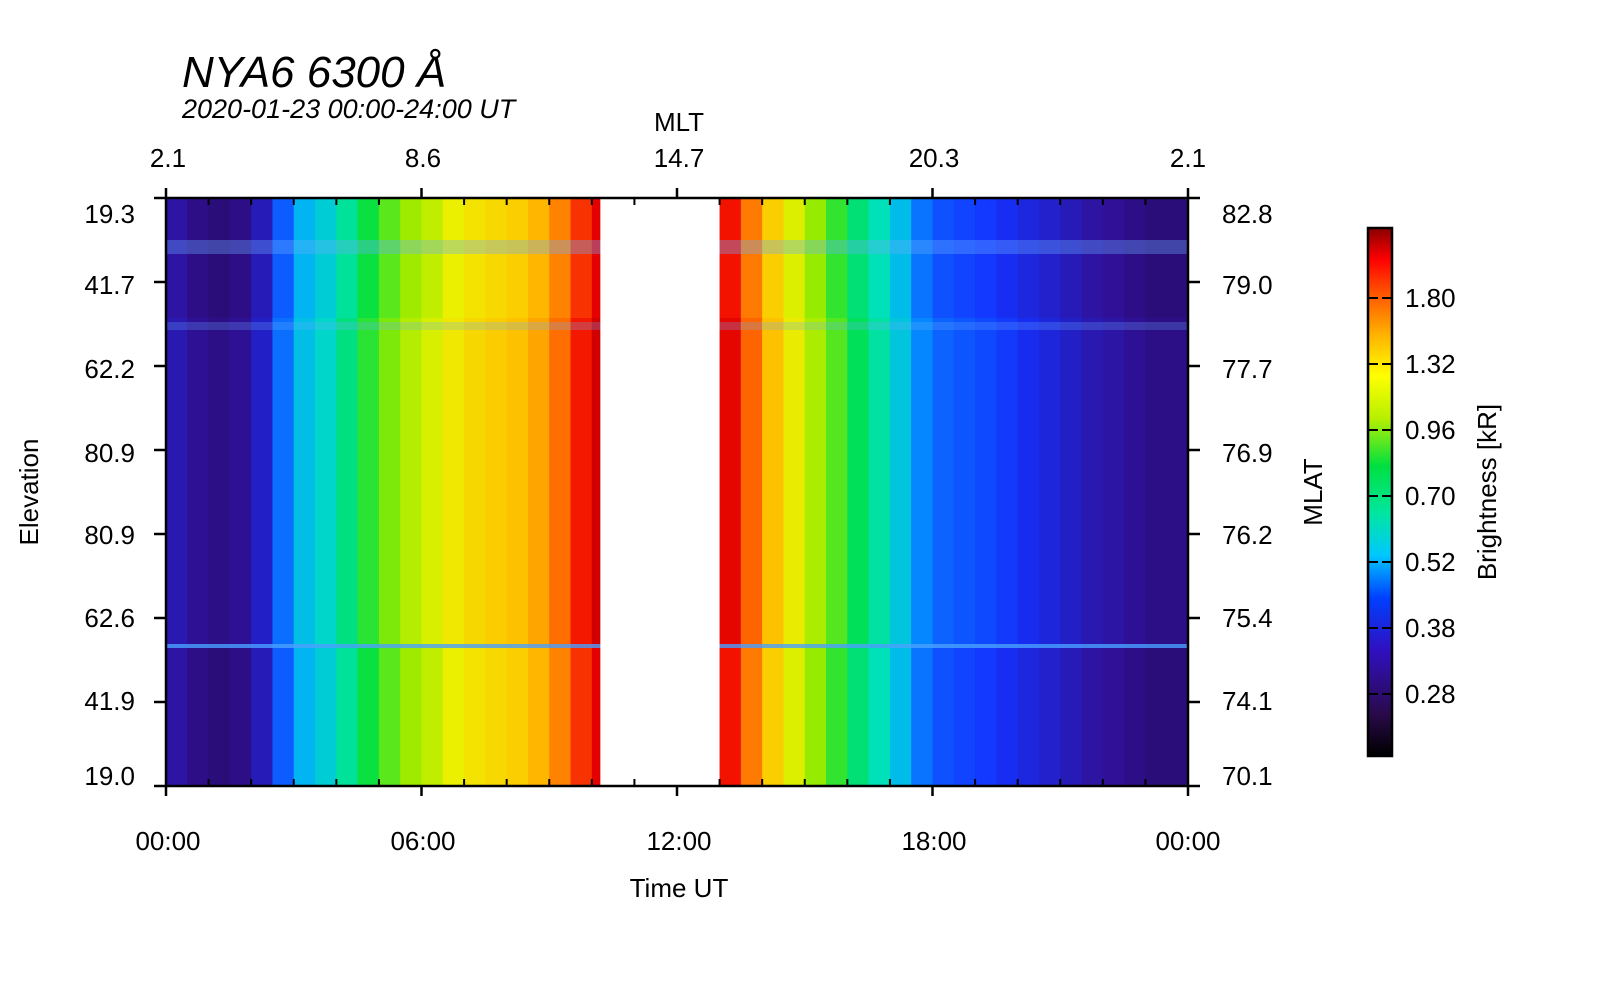  Describe the element at coordinates (1247, 776) in the screenshot. I see `y-right-tick-label-7: 70.1` at that location.